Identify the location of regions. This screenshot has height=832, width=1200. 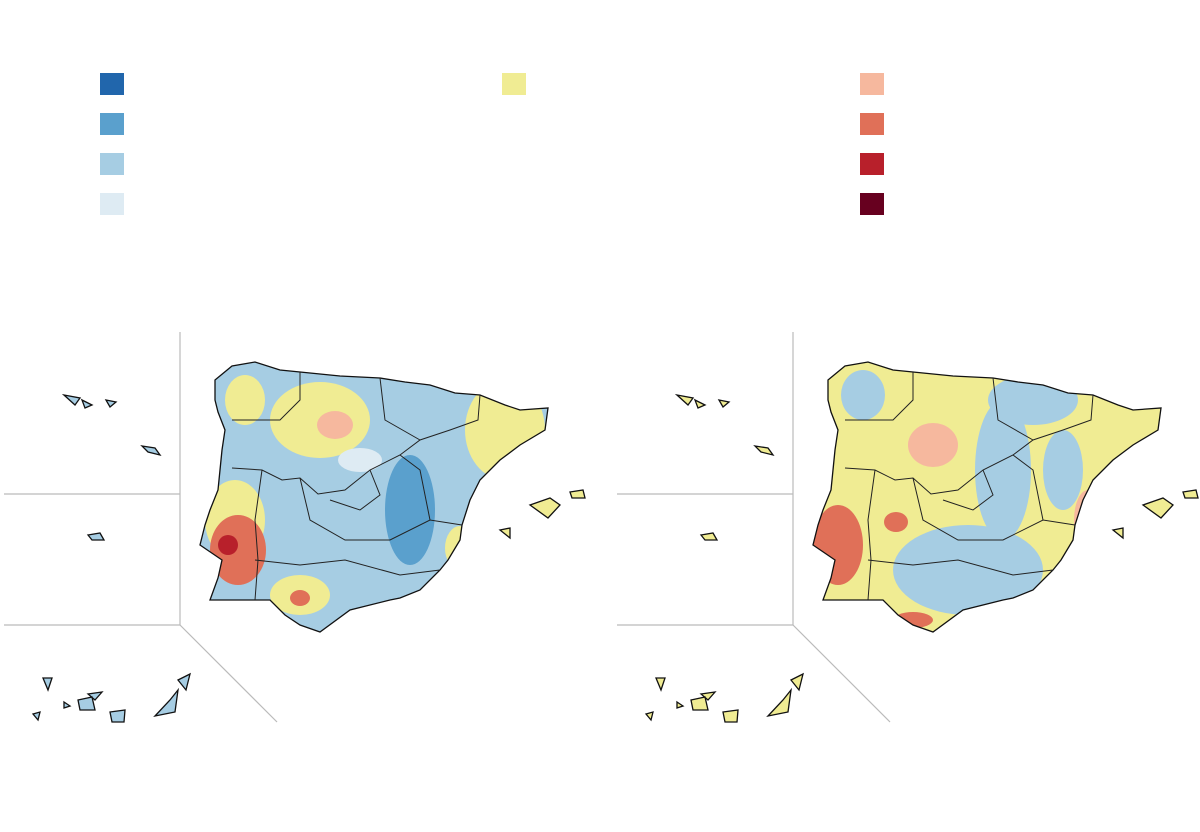
(957, 499).